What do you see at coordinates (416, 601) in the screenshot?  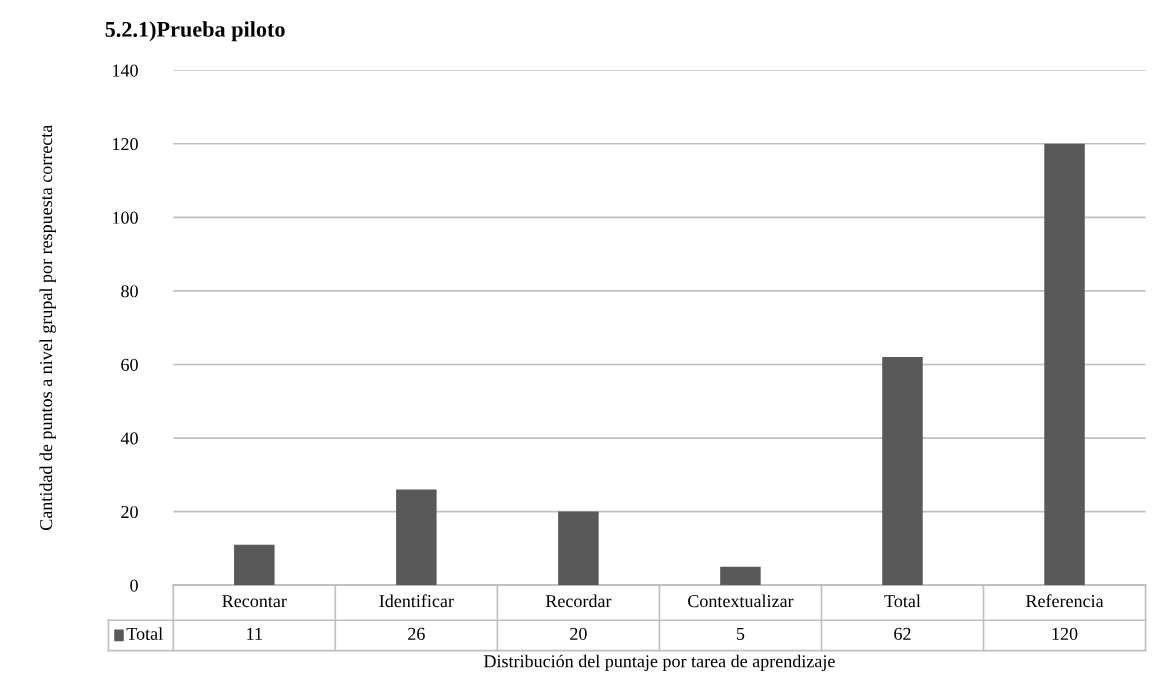 I see `x-tick-label: Identificar` at bounding box center [416, 601].